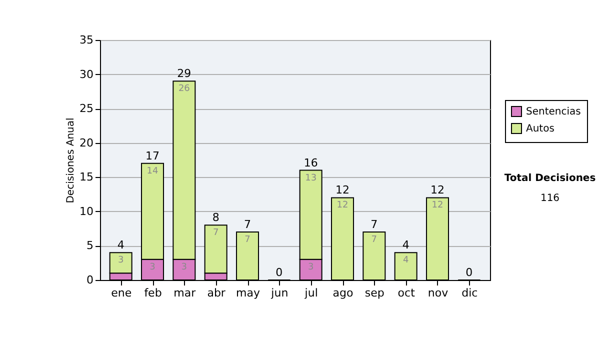 The width and height of the screenshot is (600, 340). What do you see at coordinates (87, 177) in the screenshot?
I see `y-tick-label: 15` at bounding box center [87, 177].